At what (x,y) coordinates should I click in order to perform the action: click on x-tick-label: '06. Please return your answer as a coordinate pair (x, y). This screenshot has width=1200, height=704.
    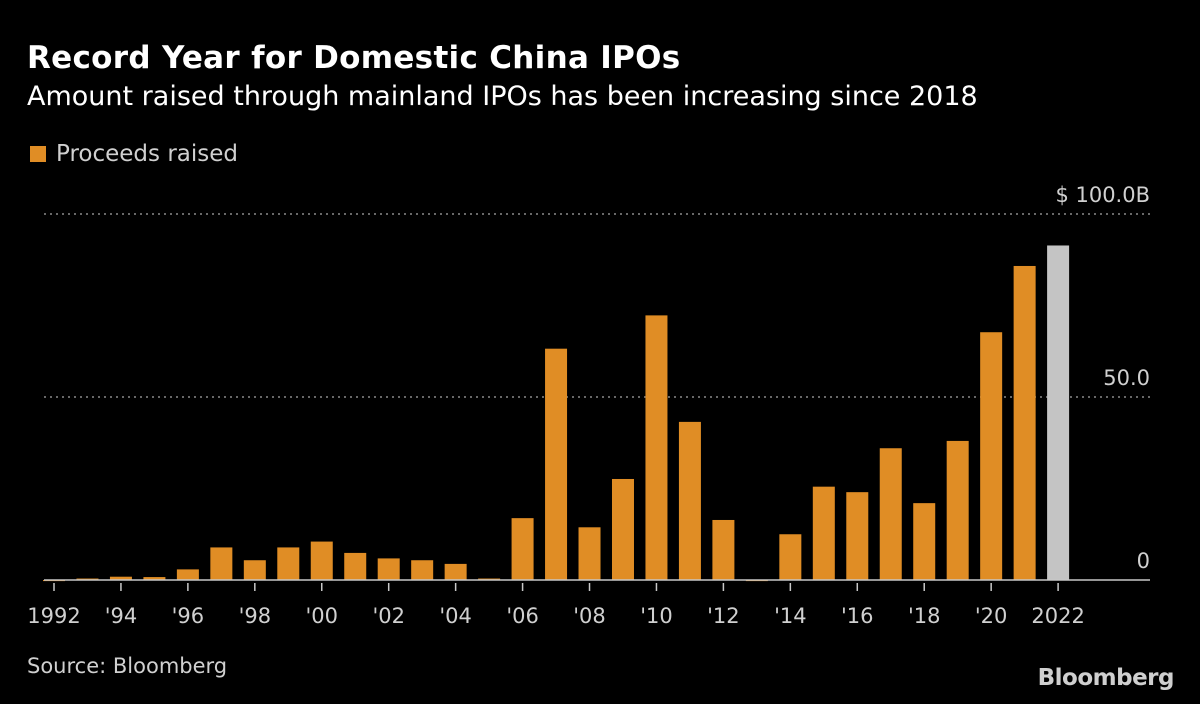
    Looking at the image, I should click on (522, 616).